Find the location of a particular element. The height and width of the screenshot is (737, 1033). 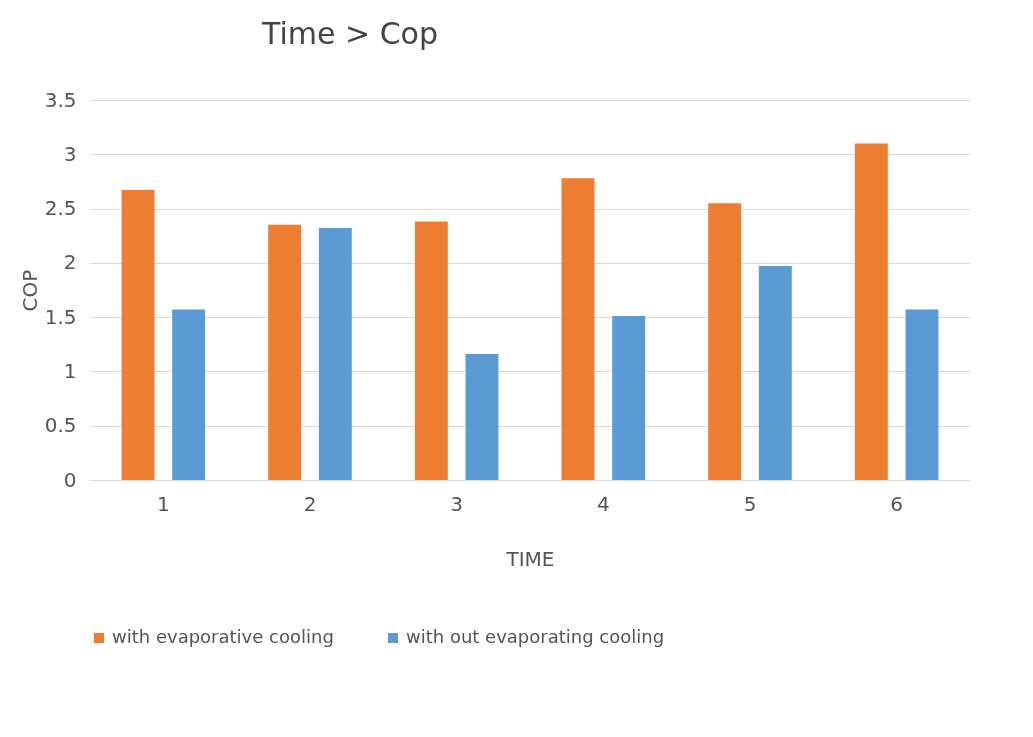

y-axis-title: COP is located at coordinates (29, 290).